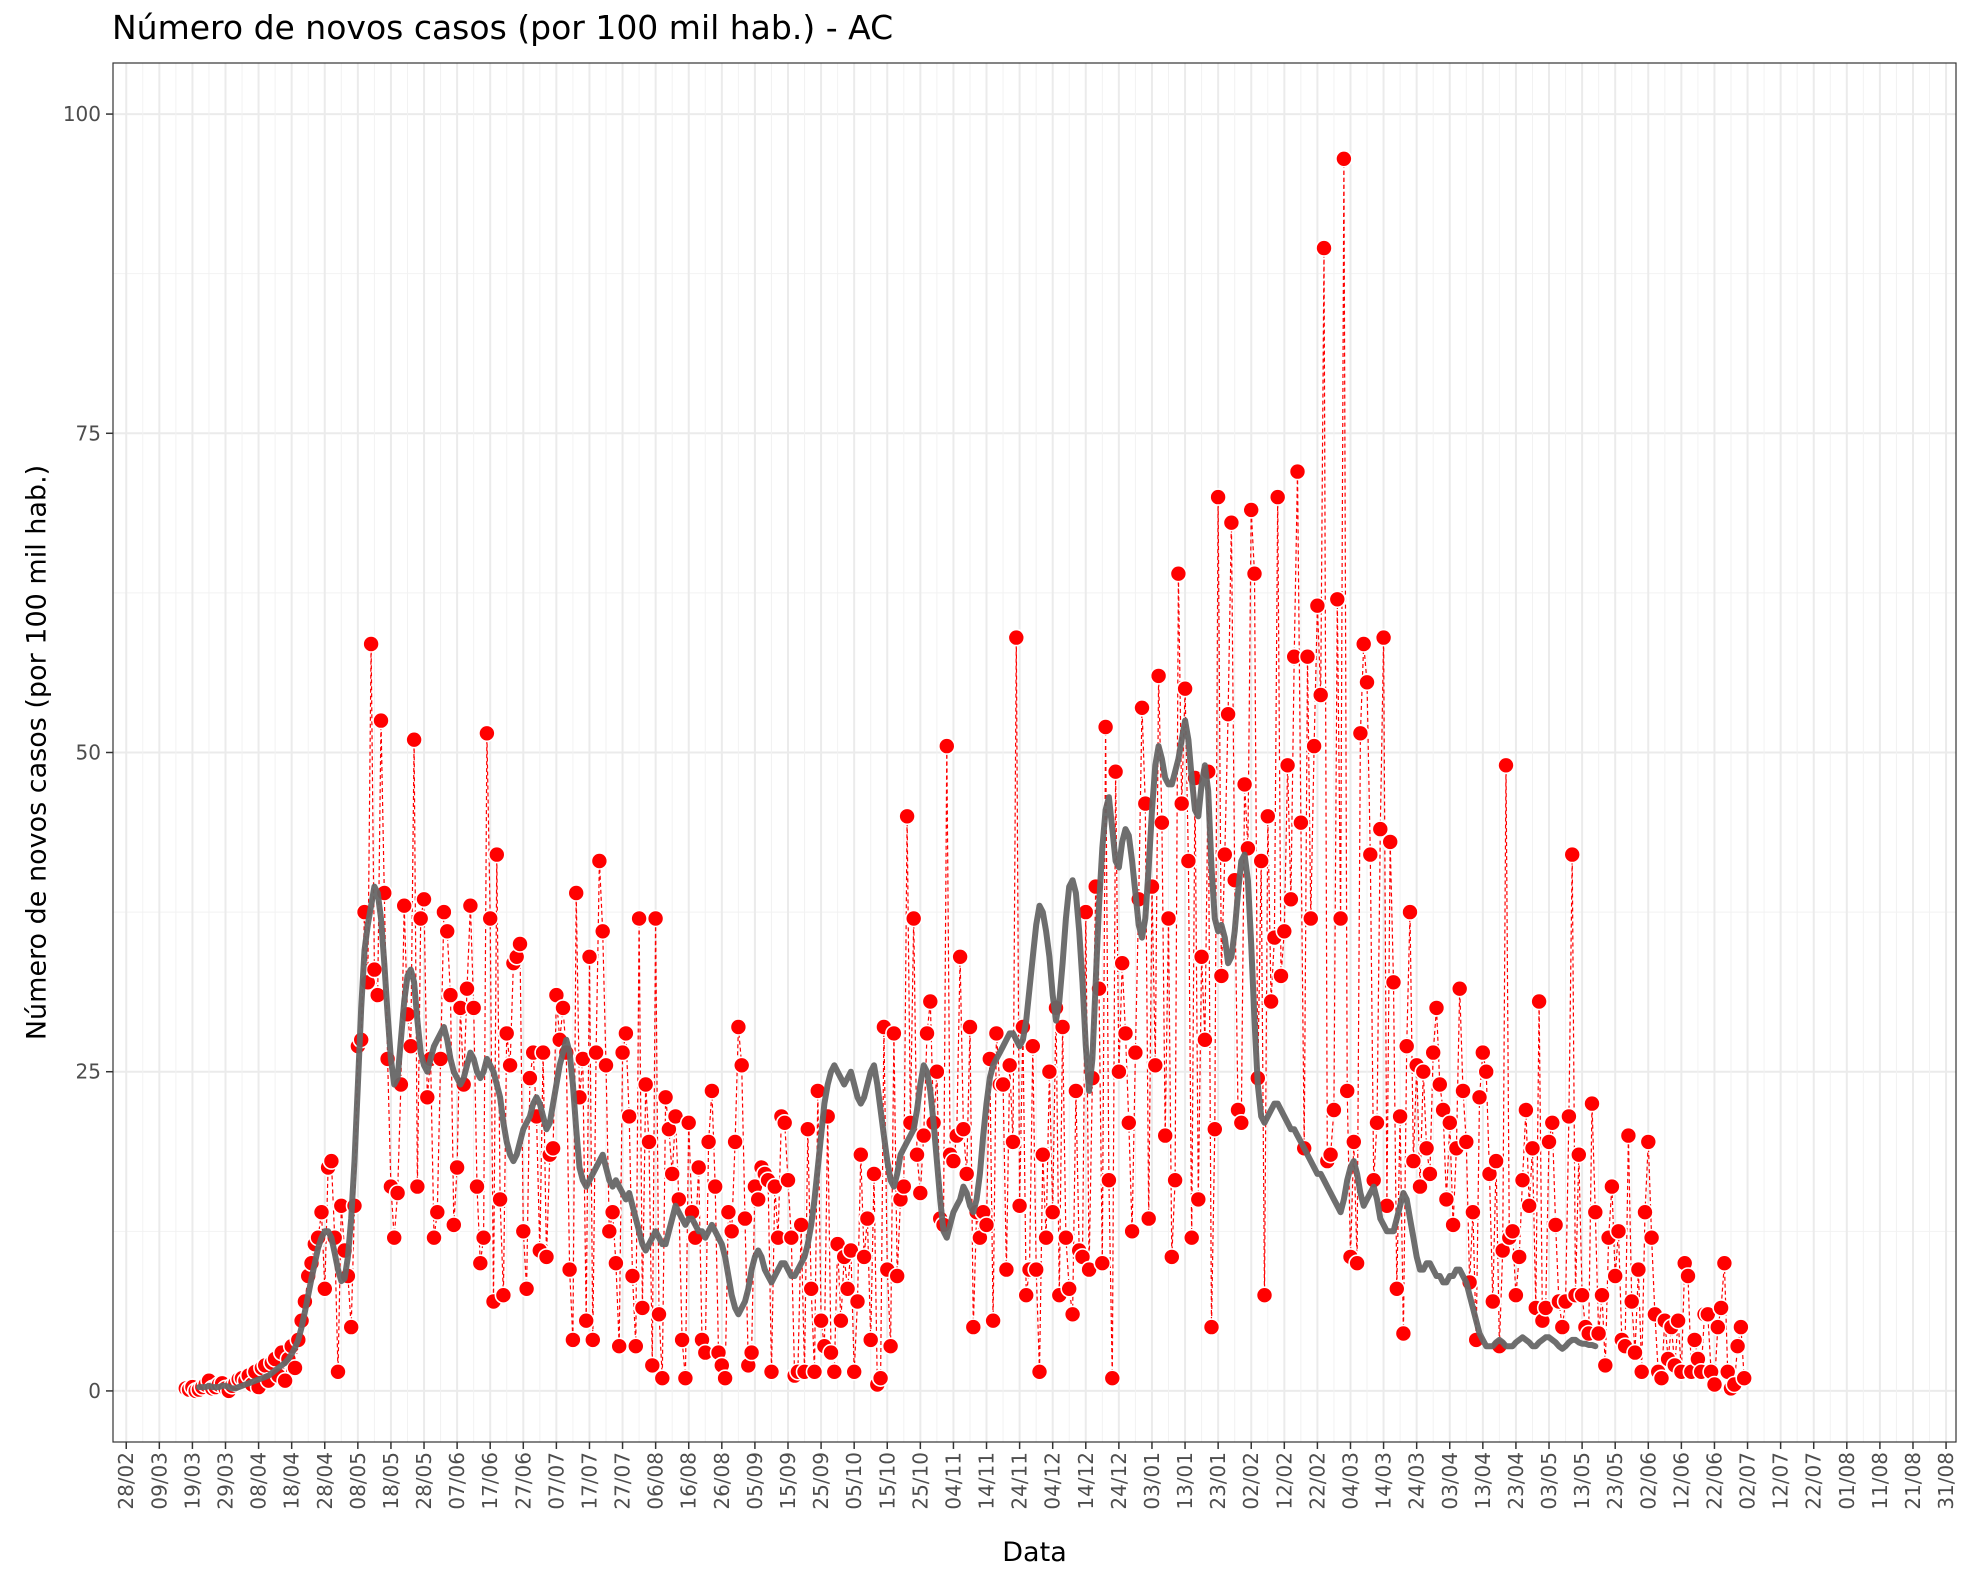 The width and height of the screenshot is (1968, 1574). I want to click on x-tick-label: 04/03, so click(1350, 1481).